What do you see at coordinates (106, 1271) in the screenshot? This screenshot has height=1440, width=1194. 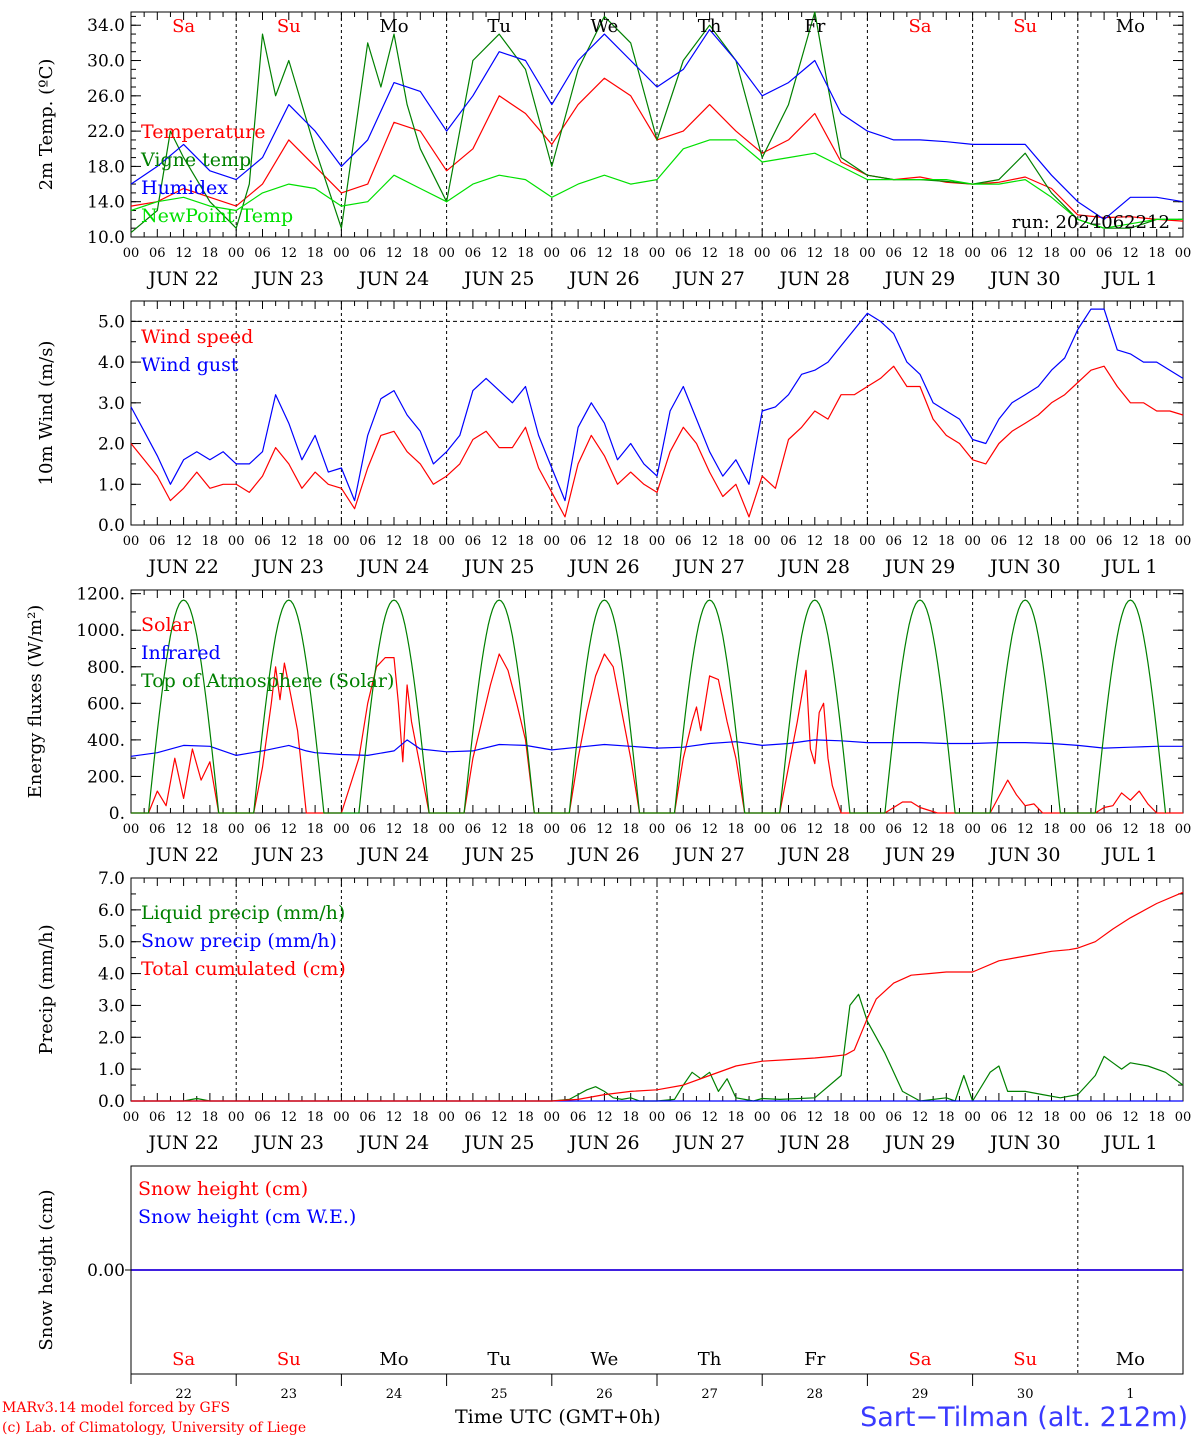 I see `y-tick-label: 0.00` at bounding box center [106, 1271].